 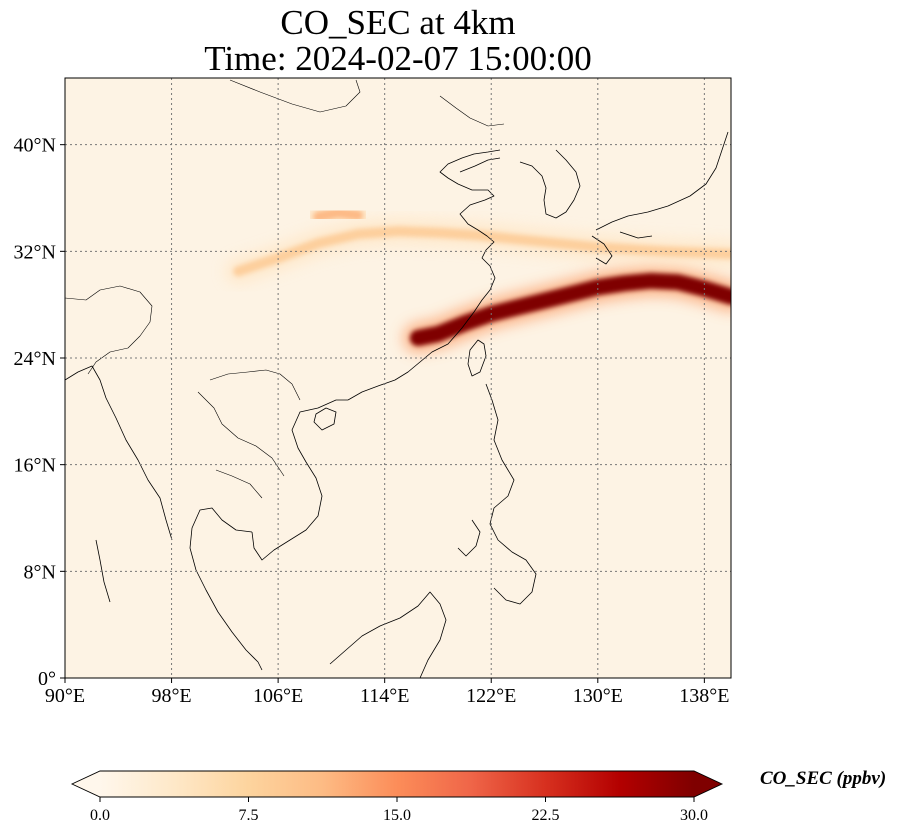 I want to click on colorbar-tick-label: 7.5, so click(x=249, y=815).